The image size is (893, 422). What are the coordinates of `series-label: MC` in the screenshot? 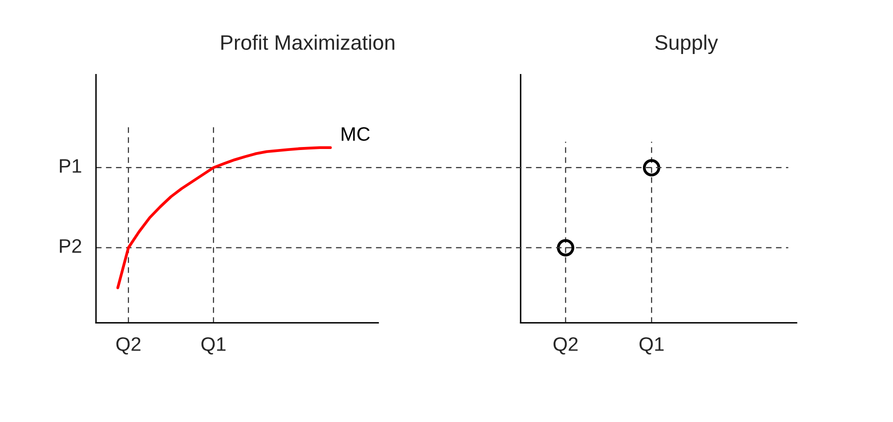 It's located at (356, 134).